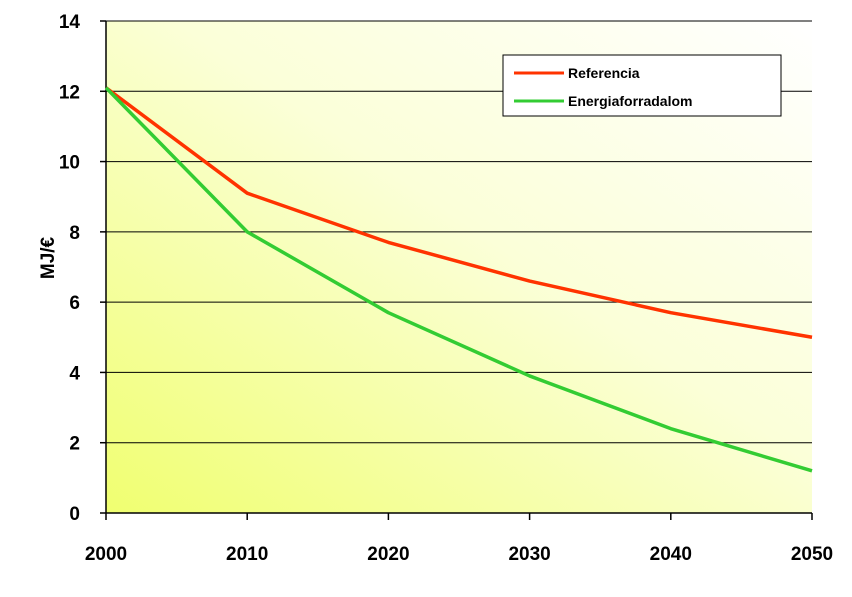 The width and height of the screenshot is (852, 597). What do you see at coordinates (106, 554) in the screenshot?
I see `x-tick-label-2000: 2000` at bounding box center [106, 554].